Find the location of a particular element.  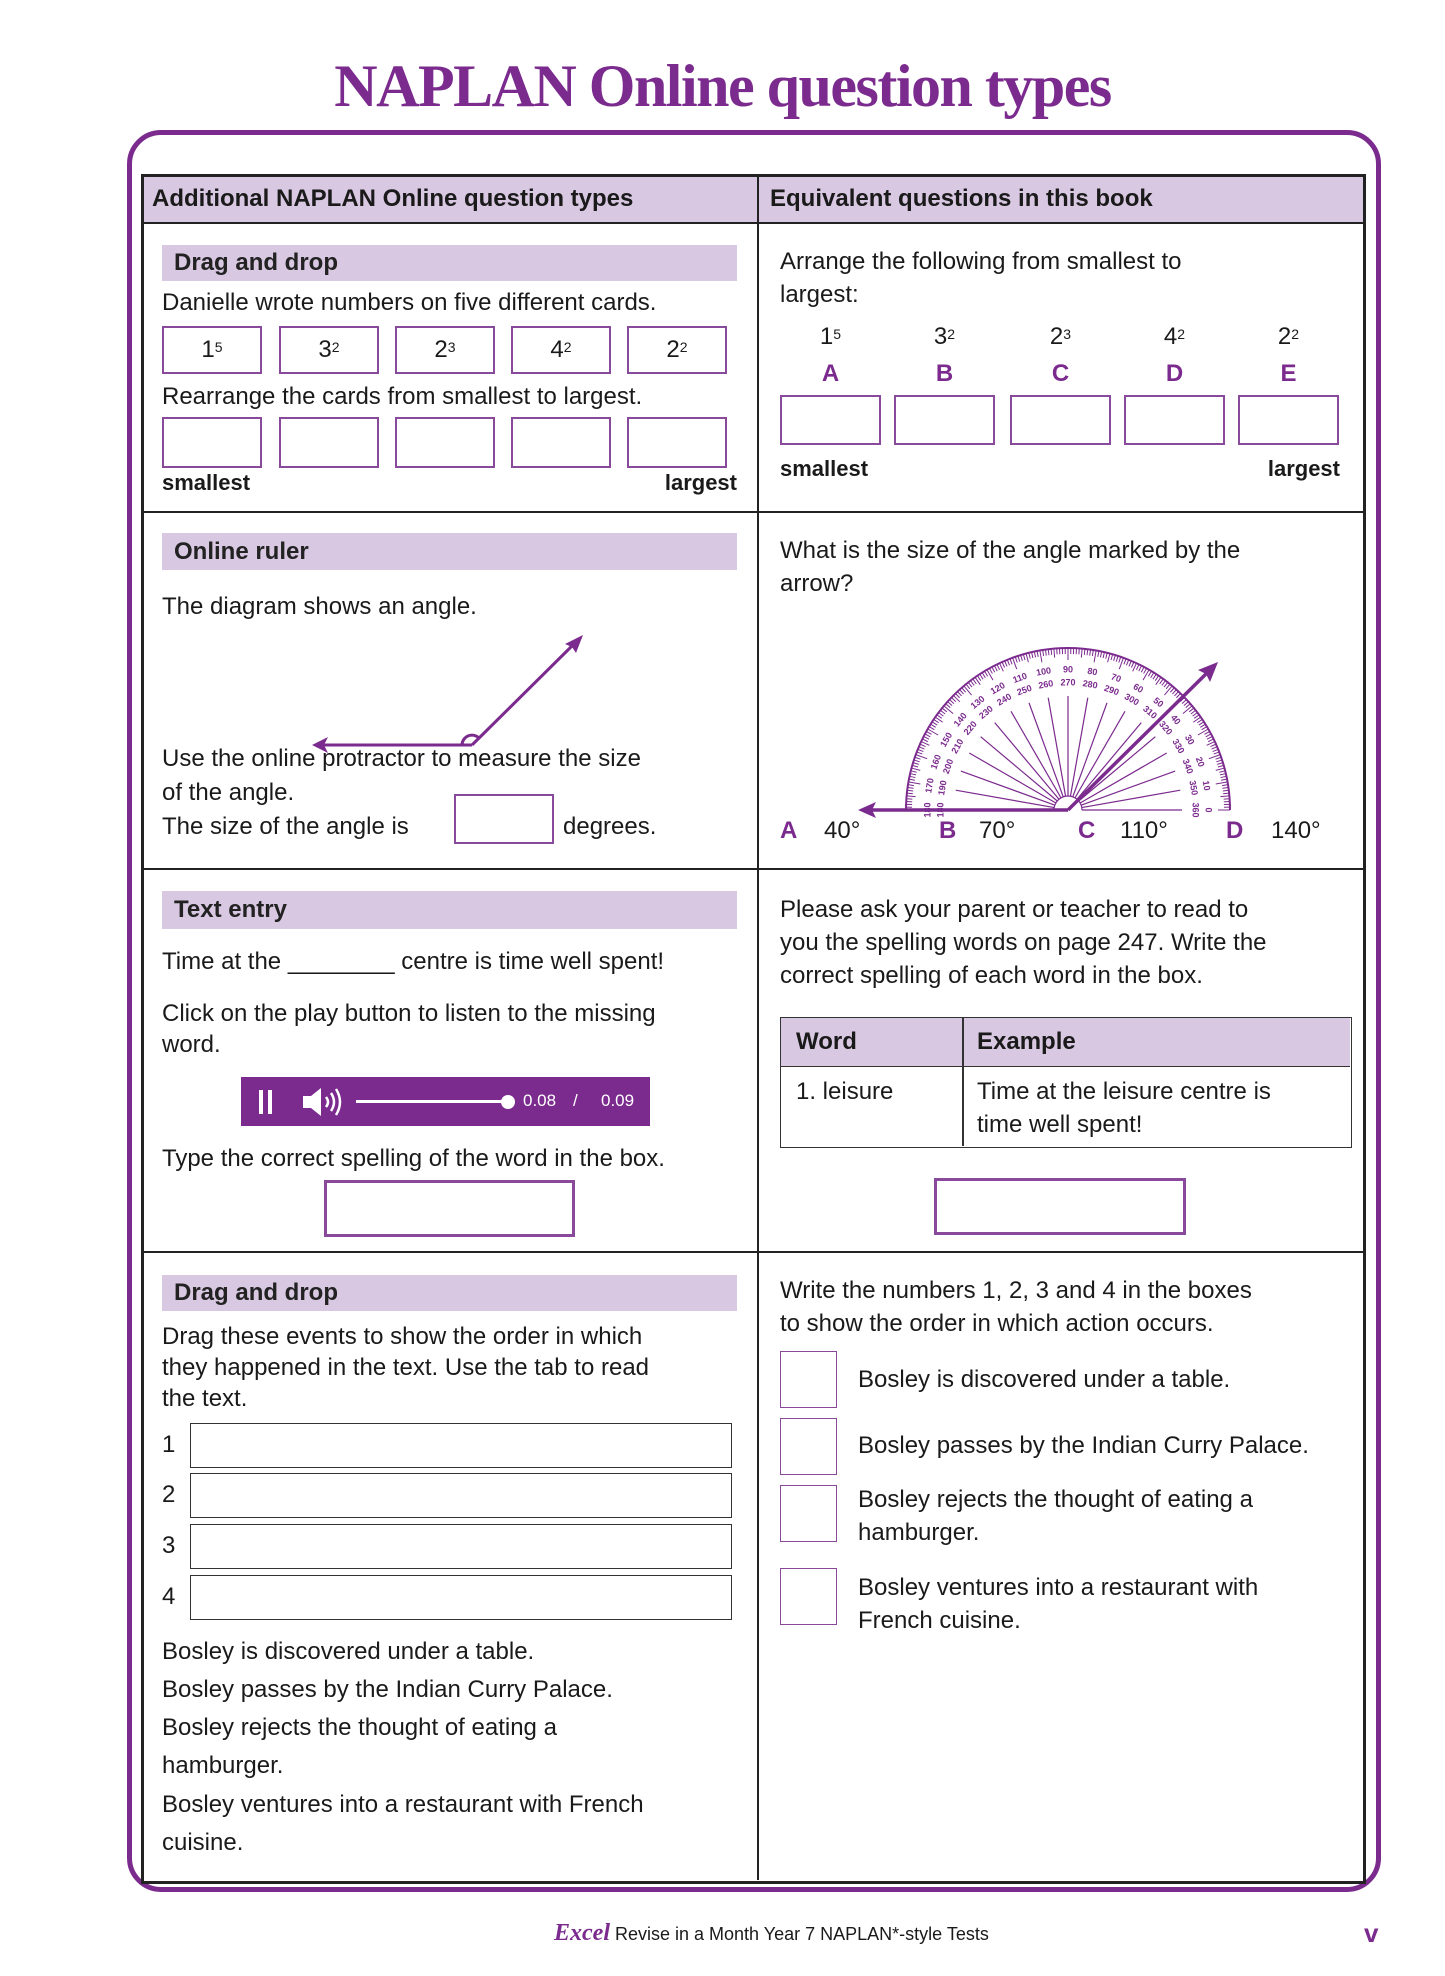

event-text: hamburger. is located at coordinates (919, 1532).